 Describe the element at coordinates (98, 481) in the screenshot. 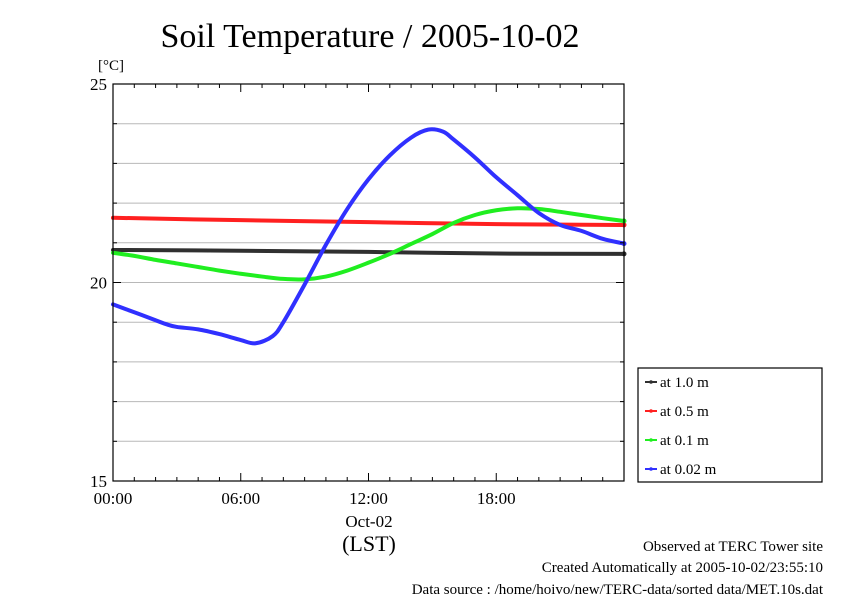

I see `y-tick-label: 15` at that location.